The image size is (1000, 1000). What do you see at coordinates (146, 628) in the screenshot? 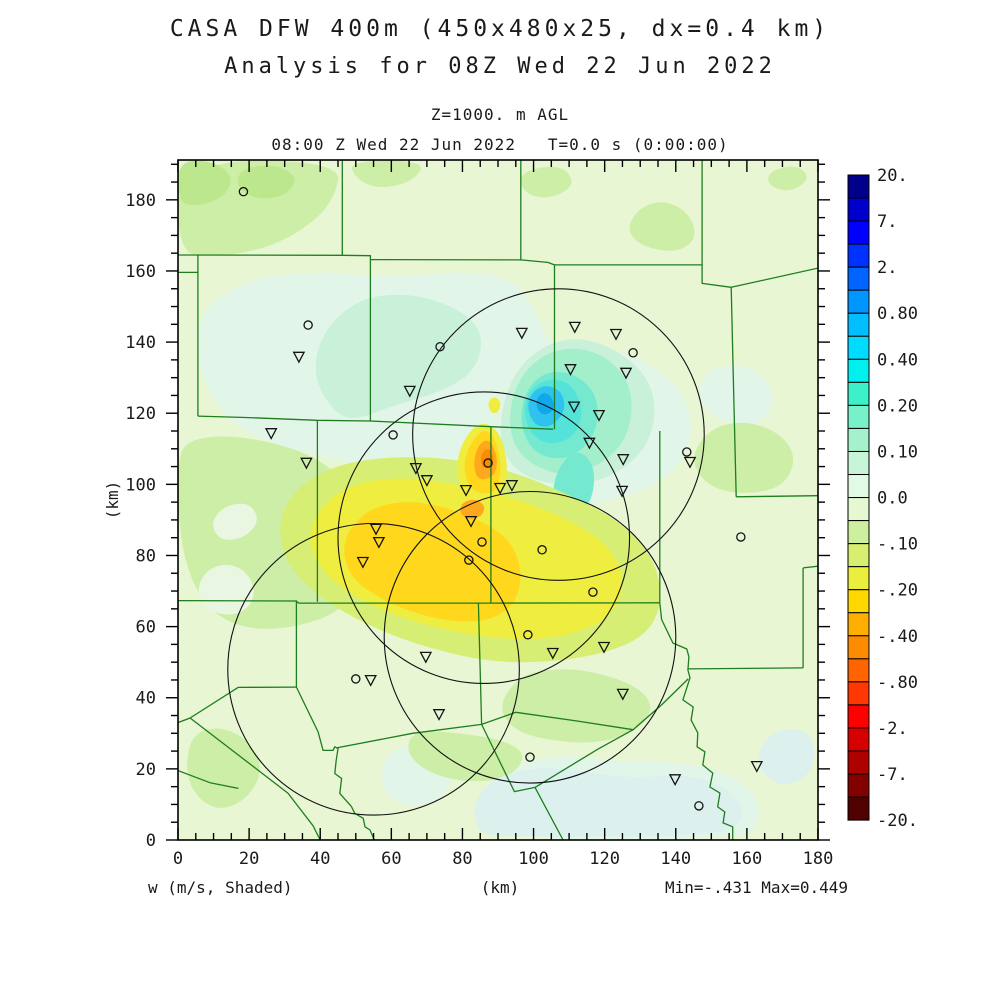
I see `y-tick-label: 60` at bounding box center [146, 628].